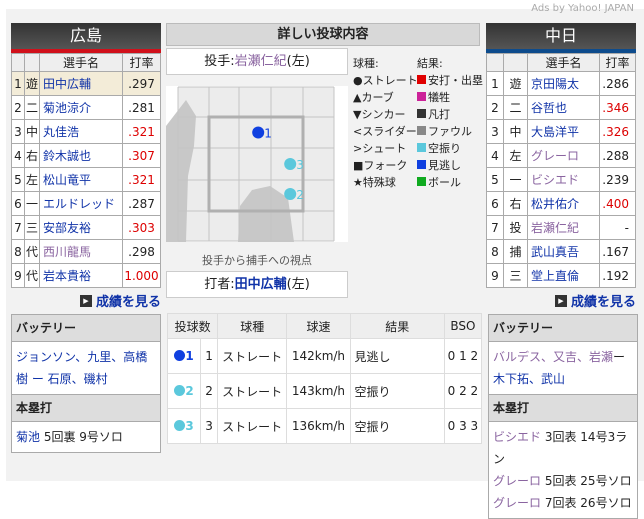 This screenshot has width=644, height=519. I want to click on batting-average: .400, so click(617, 203).